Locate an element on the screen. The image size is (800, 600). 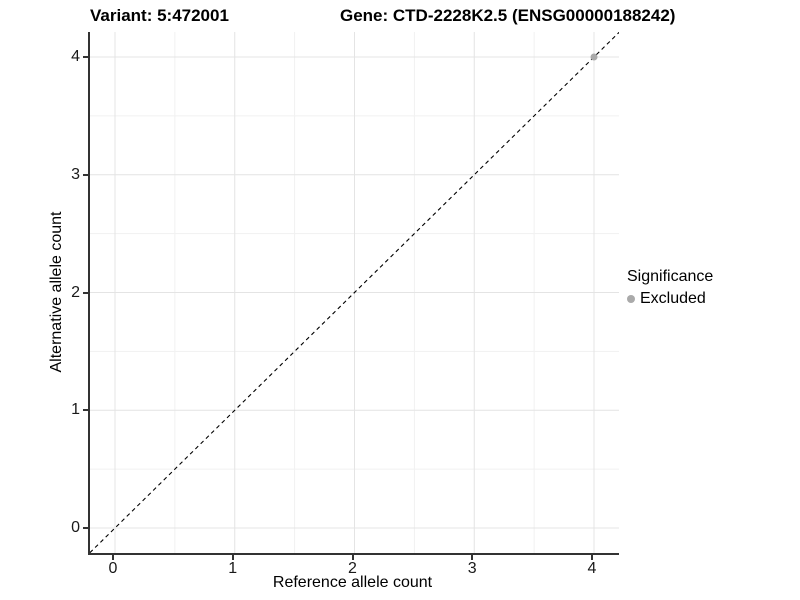
legend-item: Excluded is located at coordinates (670, 299).